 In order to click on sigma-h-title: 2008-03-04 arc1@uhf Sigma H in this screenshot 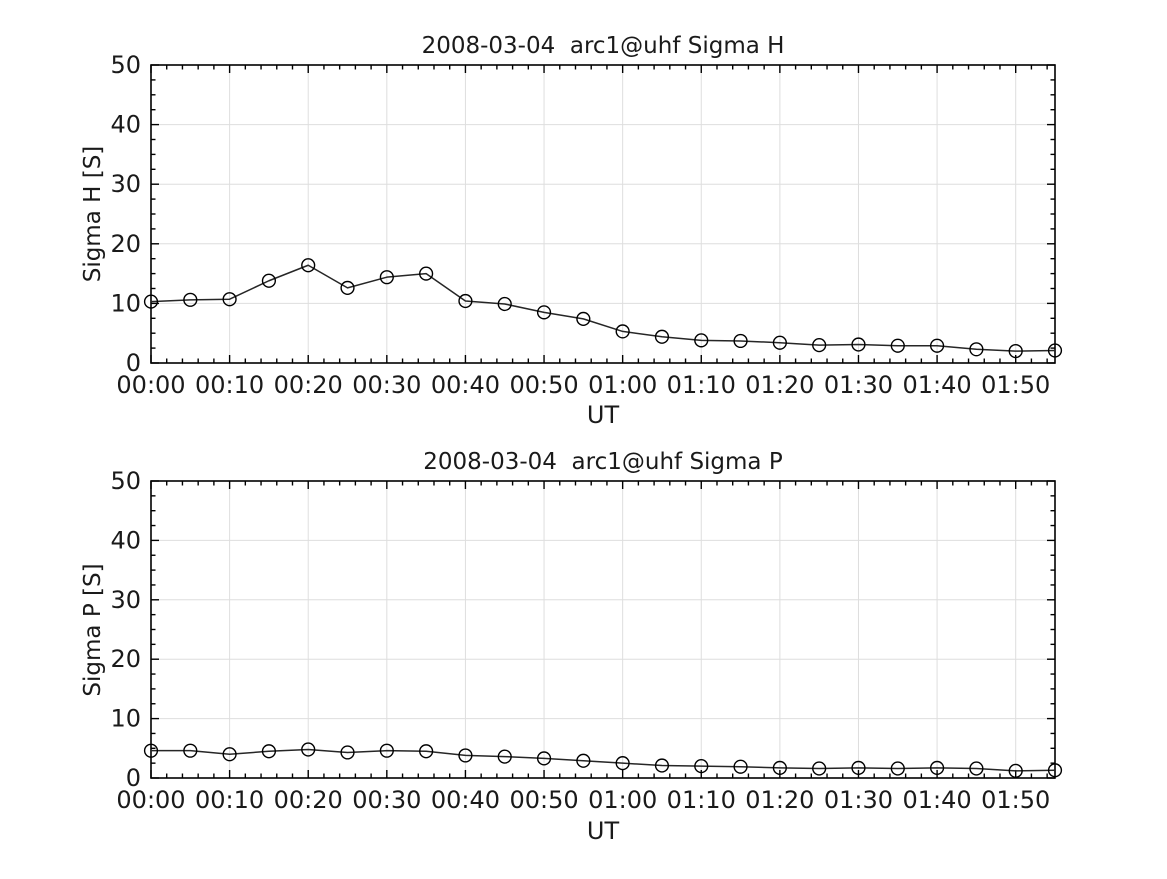, I will do `click(603, 46)`.